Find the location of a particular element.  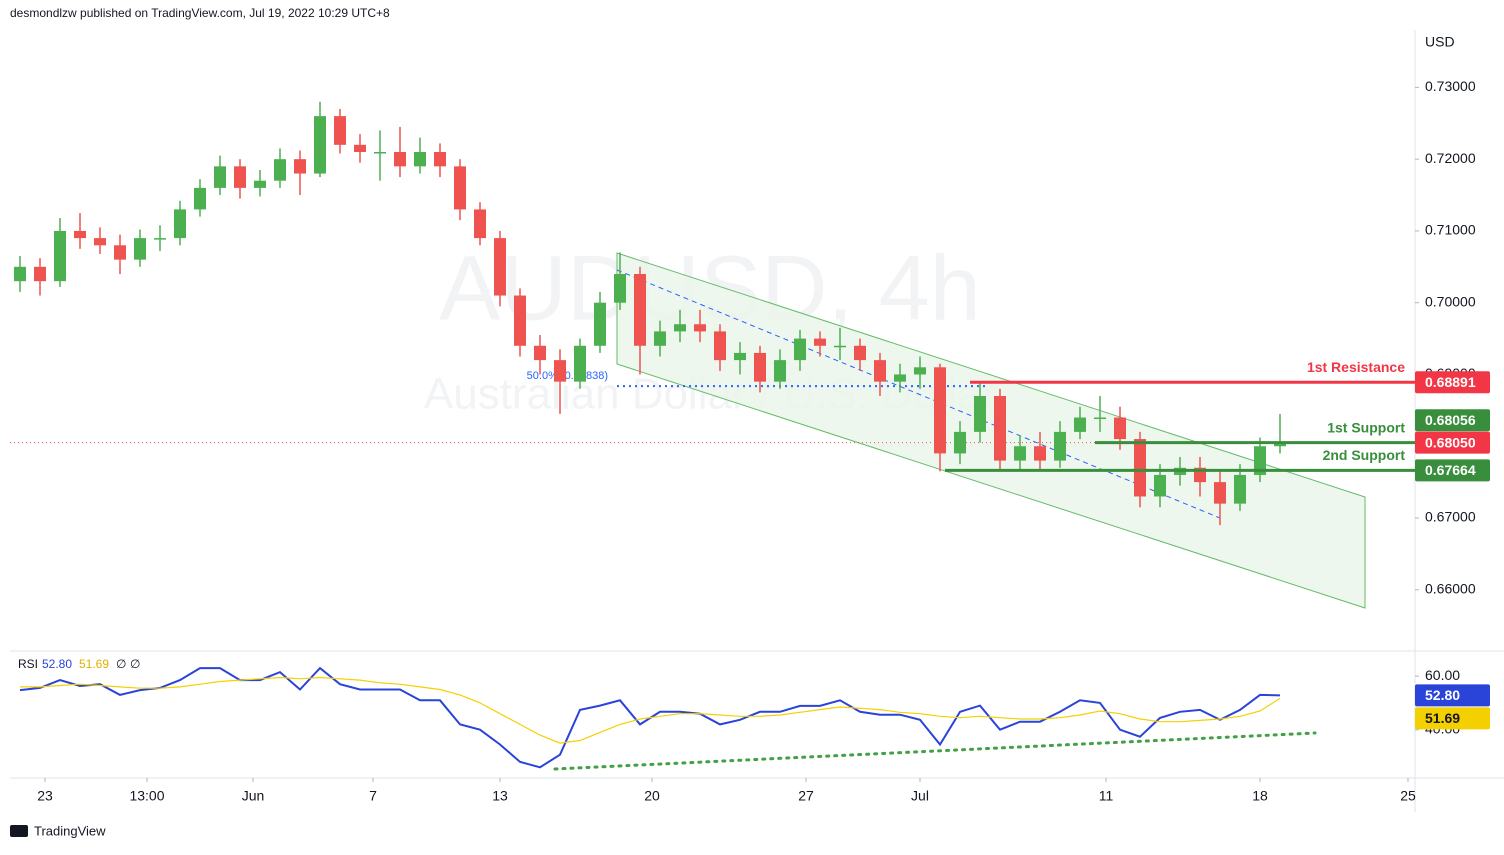

fib-label: 50.0% (0.68838) is located at coordinates (567, 376).